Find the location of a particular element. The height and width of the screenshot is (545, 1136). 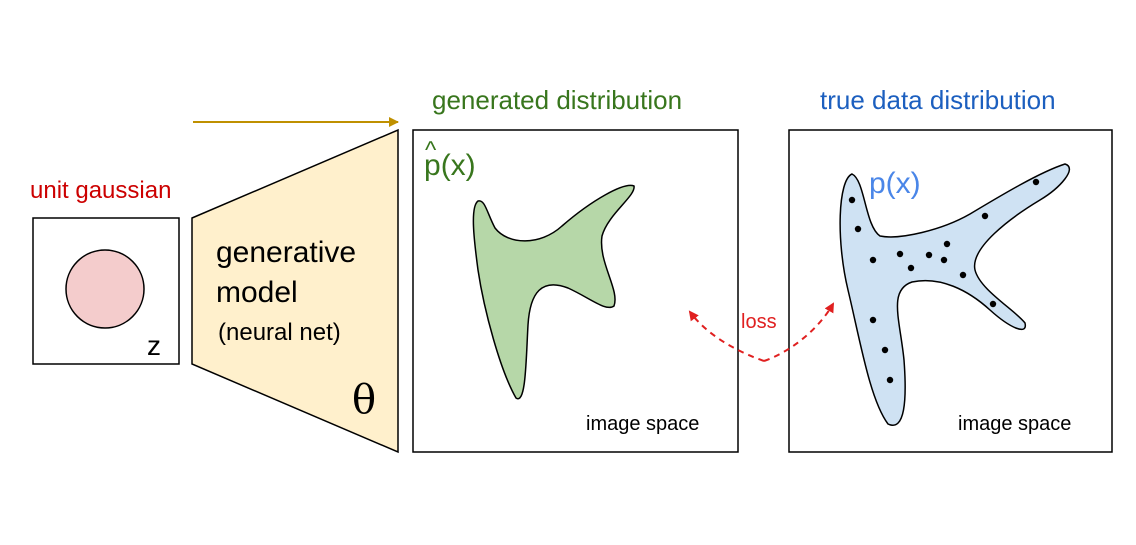

data-points is located at coordinates (944, 281).